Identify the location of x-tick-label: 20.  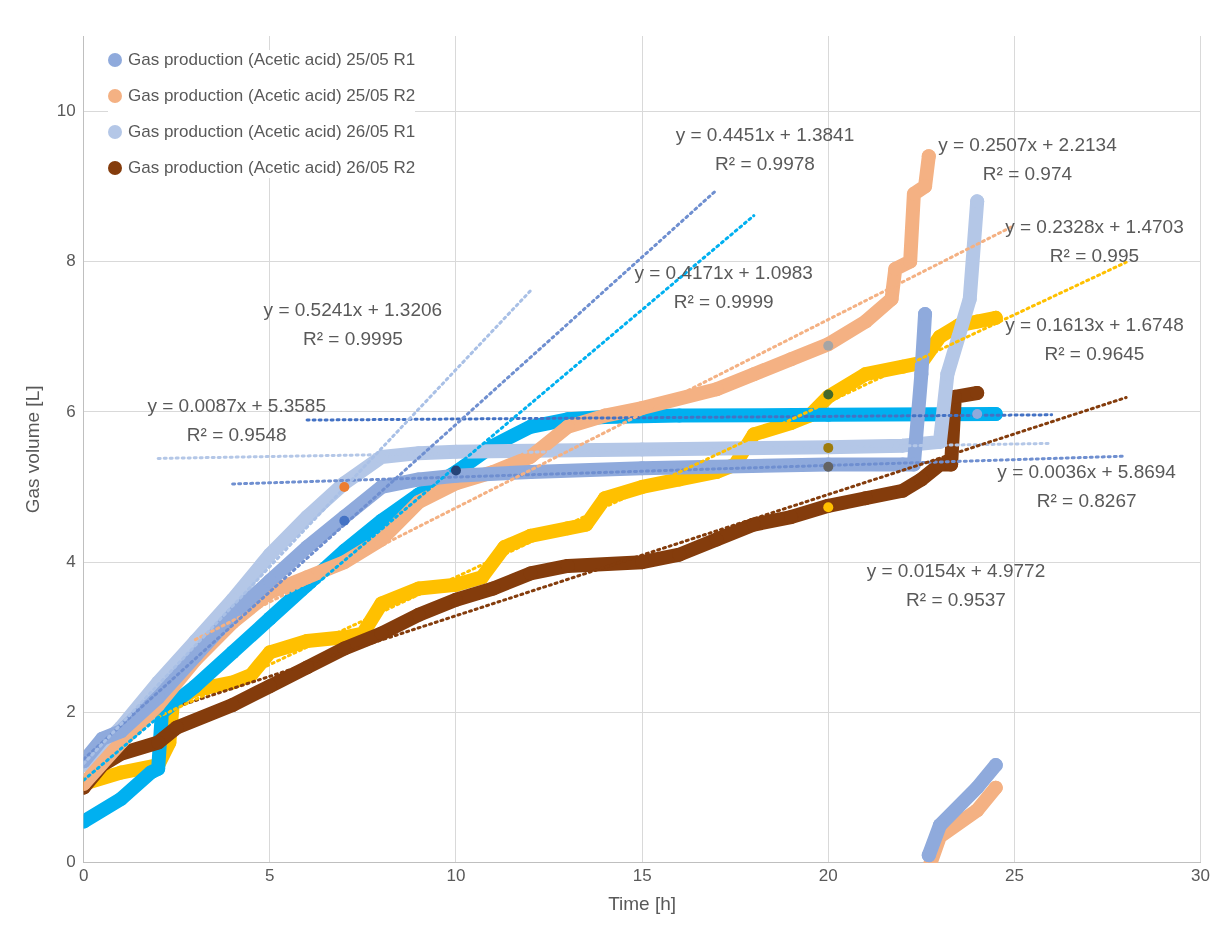
(828, 875).